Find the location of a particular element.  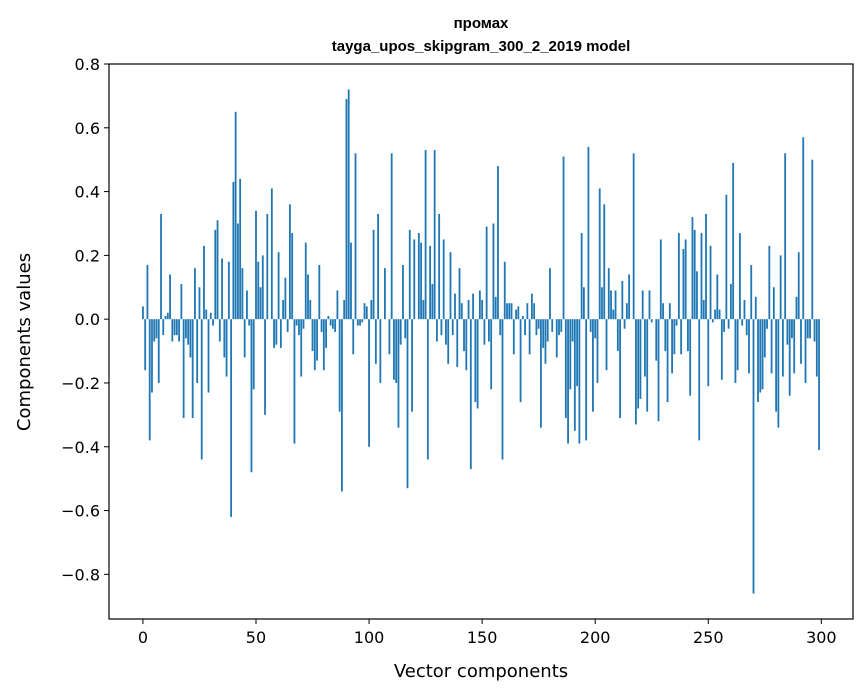

x-axis-label: Vector components is located at coordinates (481, 671).